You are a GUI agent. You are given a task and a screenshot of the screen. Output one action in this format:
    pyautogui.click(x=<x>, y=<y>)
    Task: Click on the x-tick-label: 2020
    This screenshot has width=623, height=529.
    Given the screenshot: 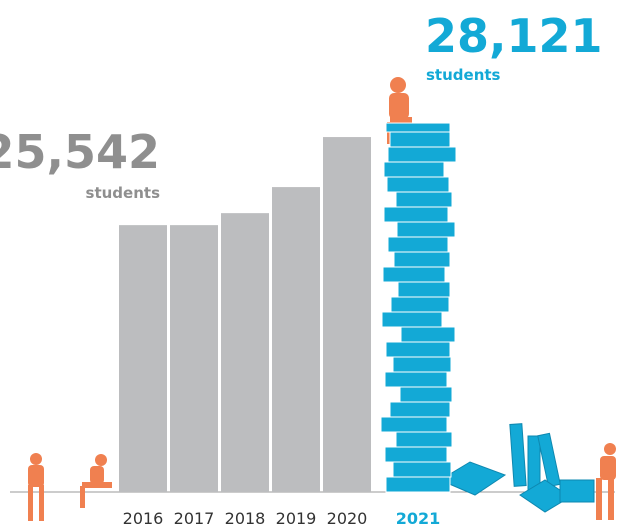 What is the action you would take?
    pyautogui.click(x=347, y=518)
    